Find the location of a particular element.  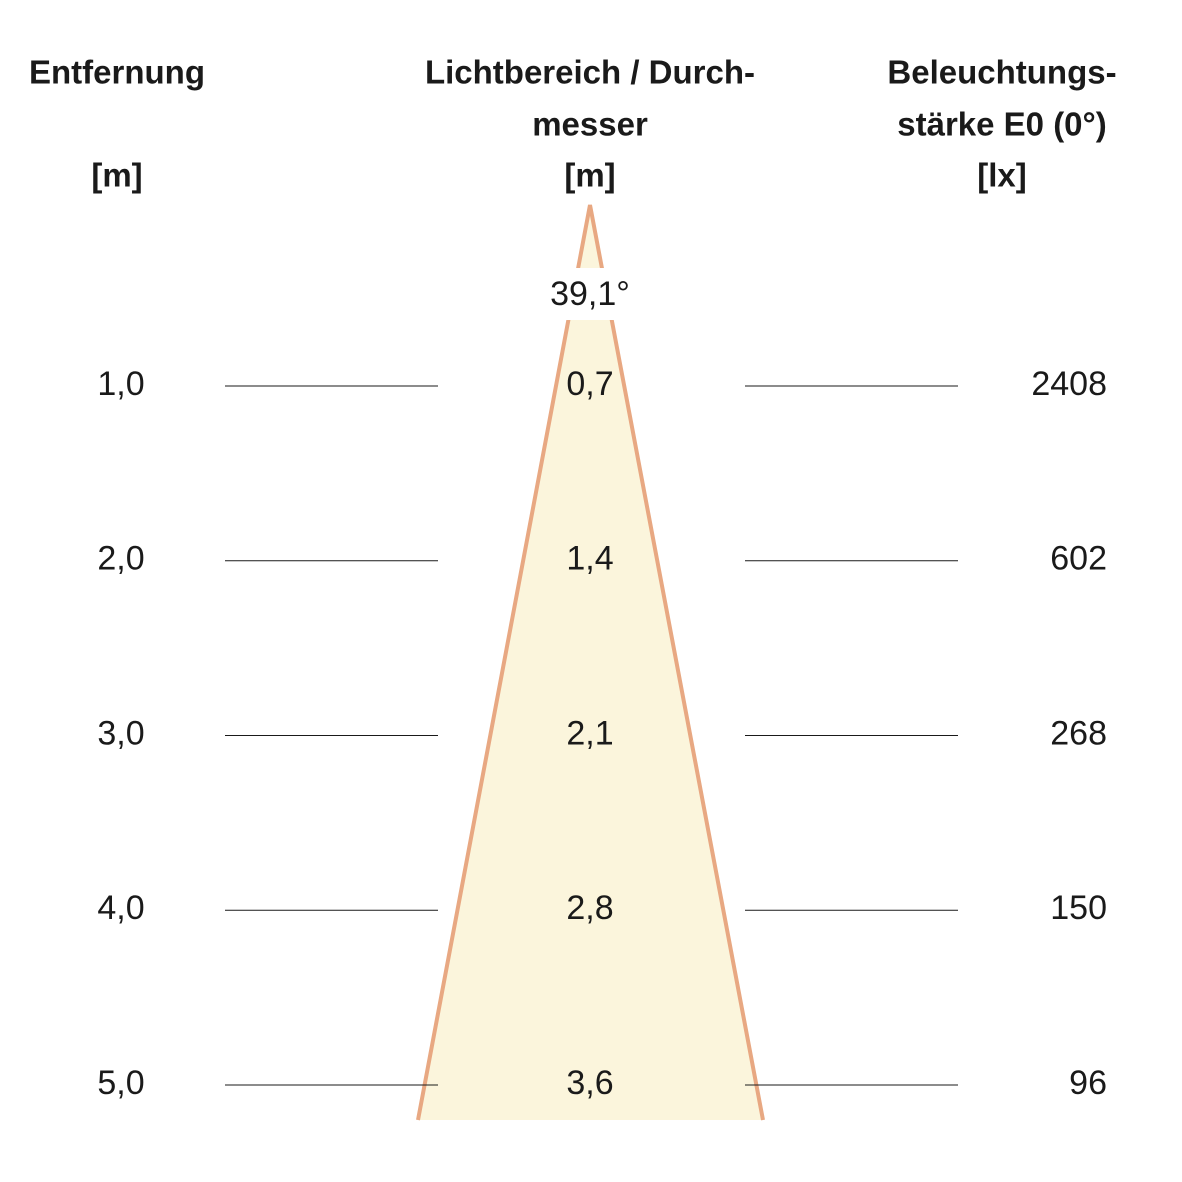

angle-label-bg is located at coordinates (590, 294).